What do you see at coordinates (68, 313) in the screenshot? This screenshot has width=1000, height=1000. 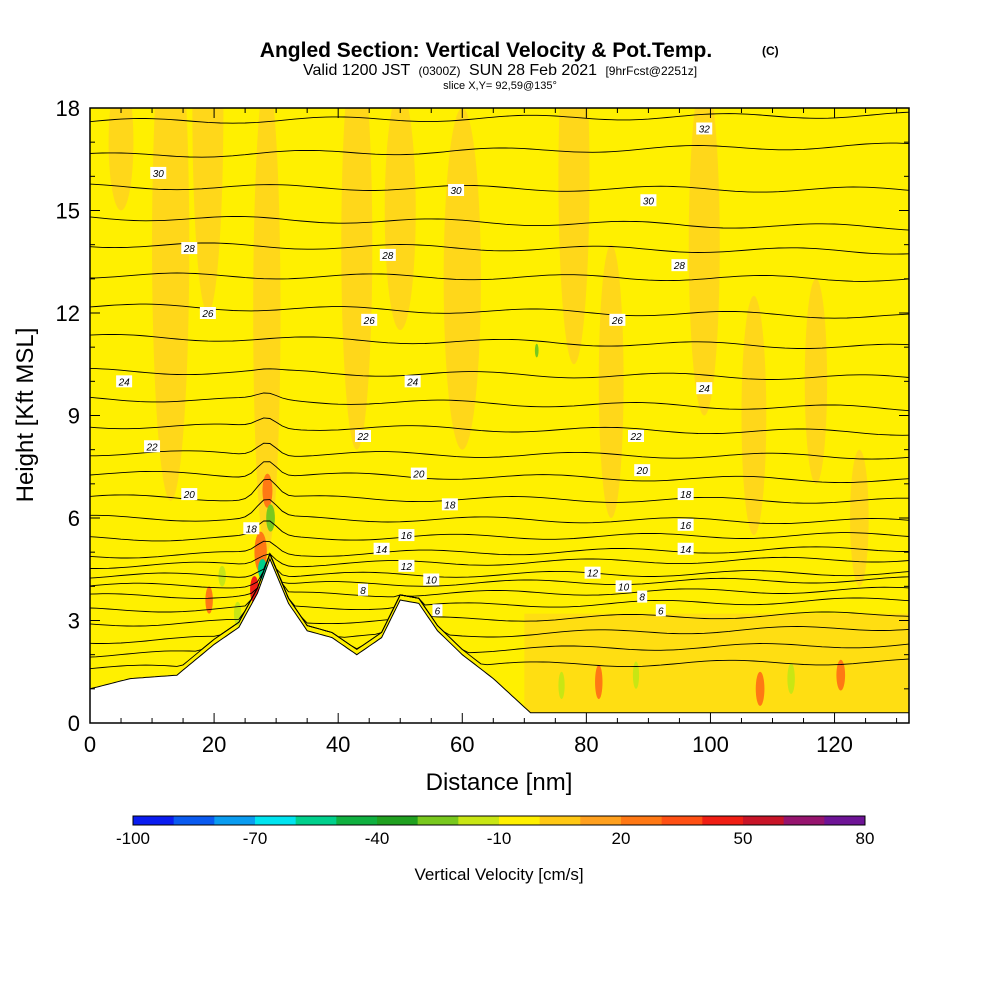 I see `y-tick-label: 12` at bounding box center [68, 313].